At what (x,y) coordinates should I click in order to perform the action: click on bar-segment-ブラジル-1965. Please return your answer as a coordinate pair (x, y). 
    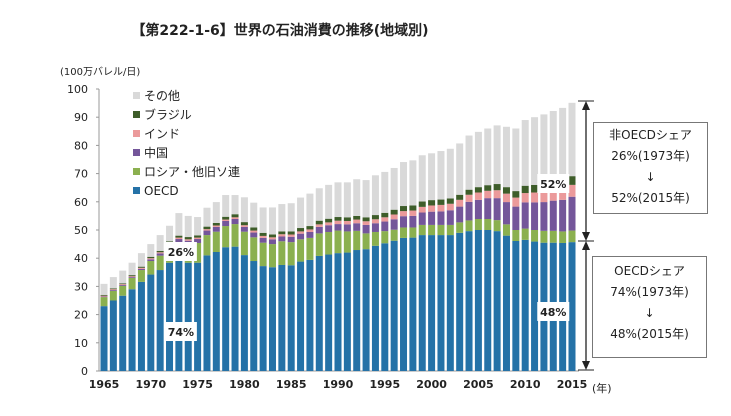
    Looking at the image, I should click on (104, 295).